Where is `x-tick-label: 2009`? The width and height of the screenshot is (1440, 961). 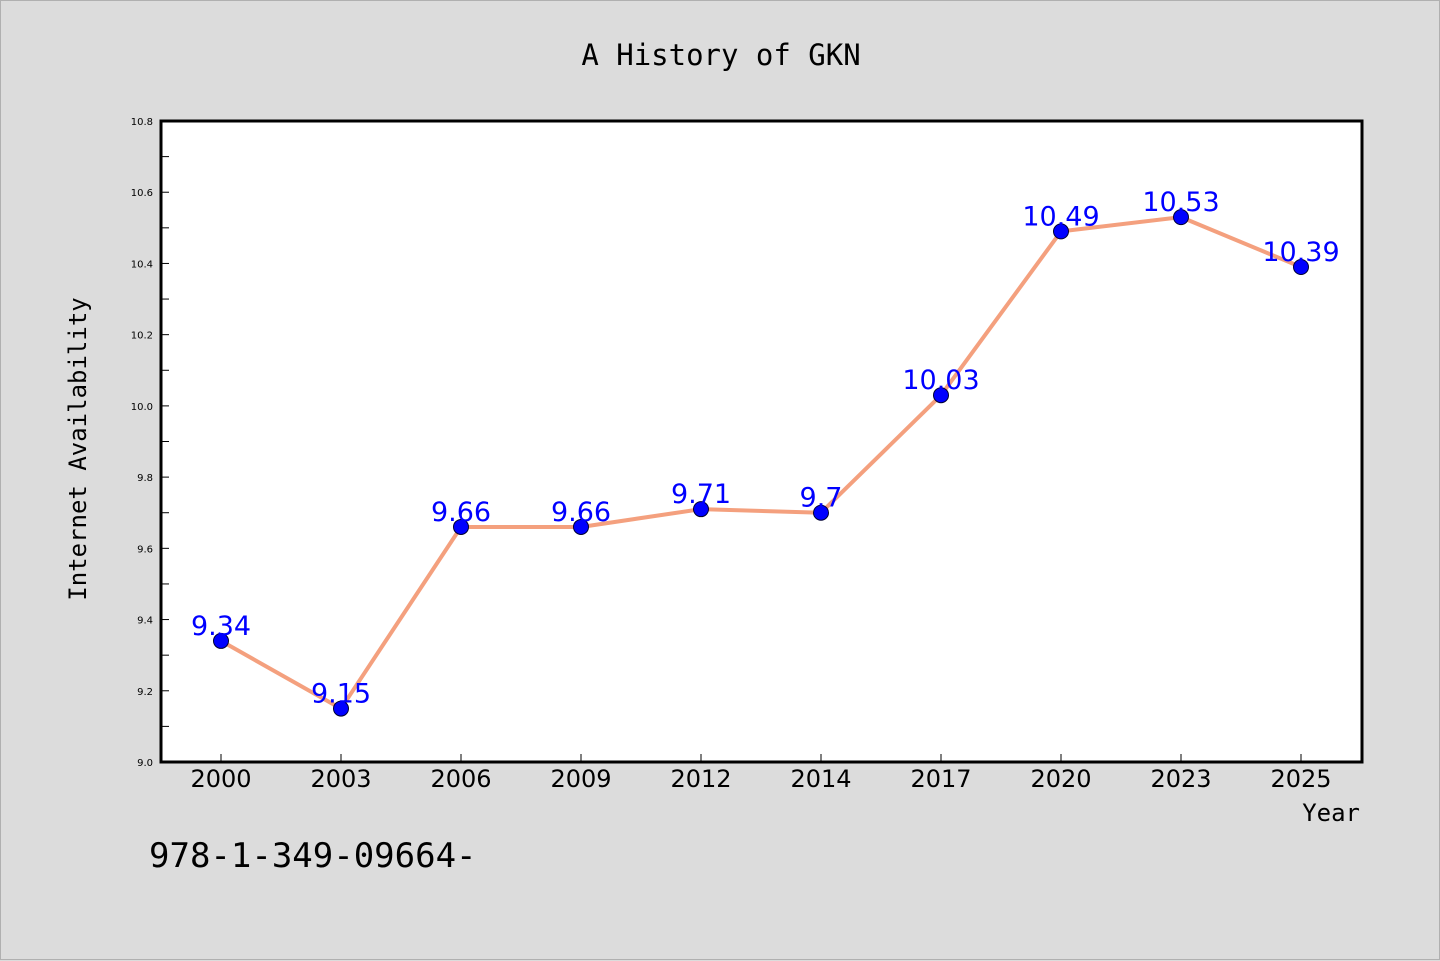
x-tick-label: 2009 is located at coordinates (580, 779).